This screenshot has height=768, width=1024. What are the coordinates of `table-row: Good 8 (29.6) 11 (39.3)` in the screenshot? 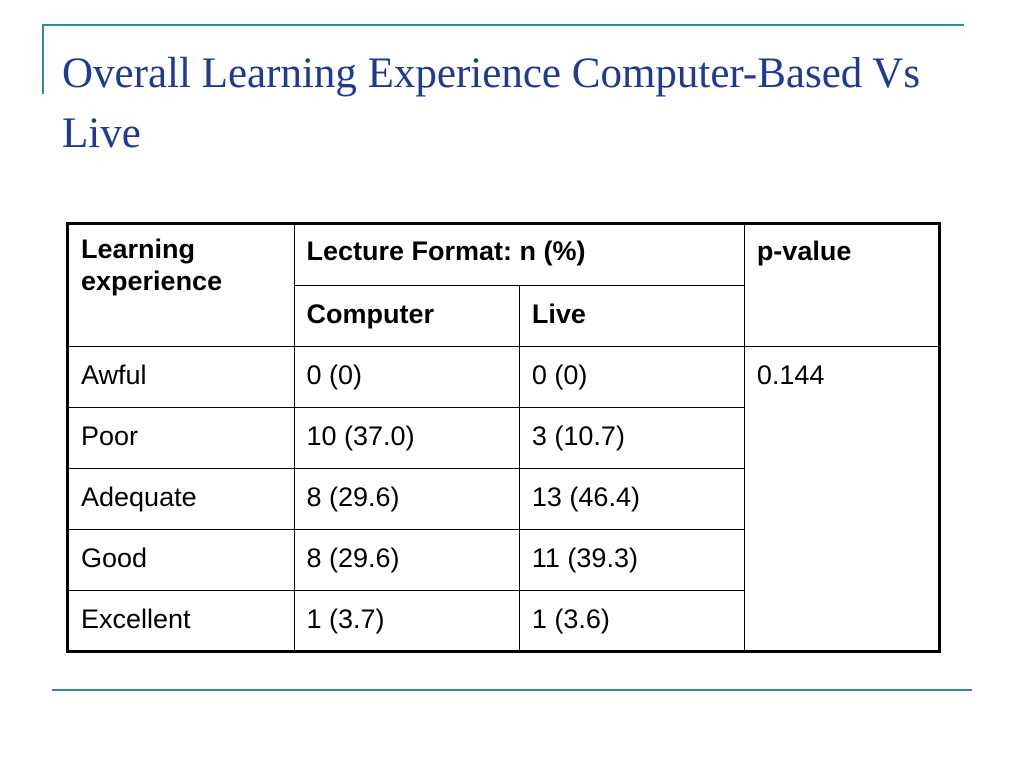 It's located at (503, 560).